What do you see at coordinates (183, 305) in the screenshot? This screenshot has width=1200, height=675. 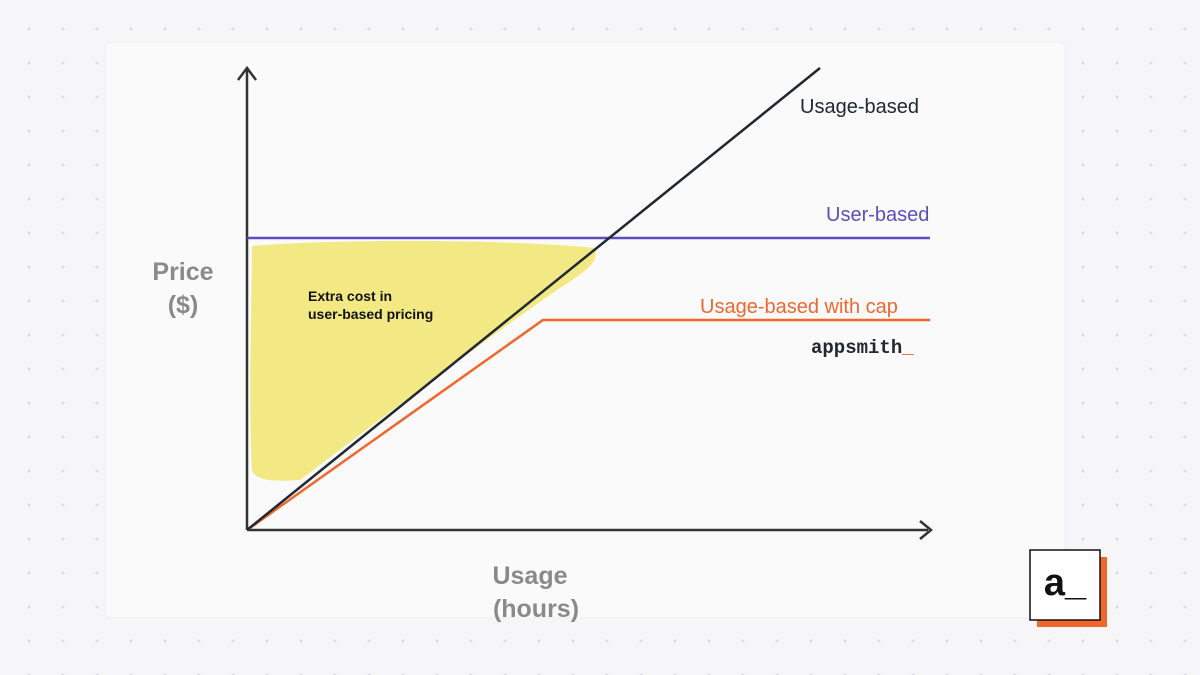 I see `y-axis-label: ($)` at bounding box center [183, 305].